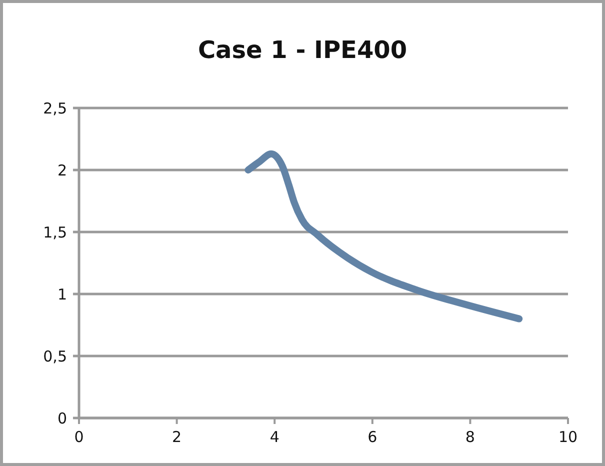 The height and width of the screenshot is (466, 605). Describe the element at coordinates (177, 437) in the screenshot. I see `x-tick-label: 2` at that location.